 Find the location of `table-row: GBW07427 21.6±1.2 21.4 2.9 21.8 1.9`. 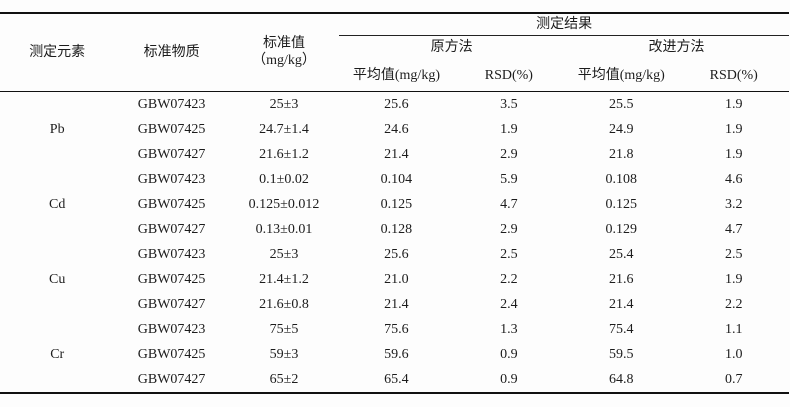

table-row: GBW07427 21.6±1.2 21.4 2.9 21.8 1.9 is located at coordinates (394, 154).